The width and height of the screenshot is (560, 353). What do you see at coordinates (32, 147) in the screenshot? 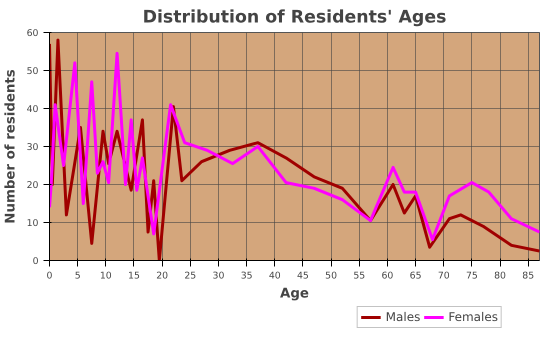
I see `y-tick-label: 30` at bounding box center [32, 147].